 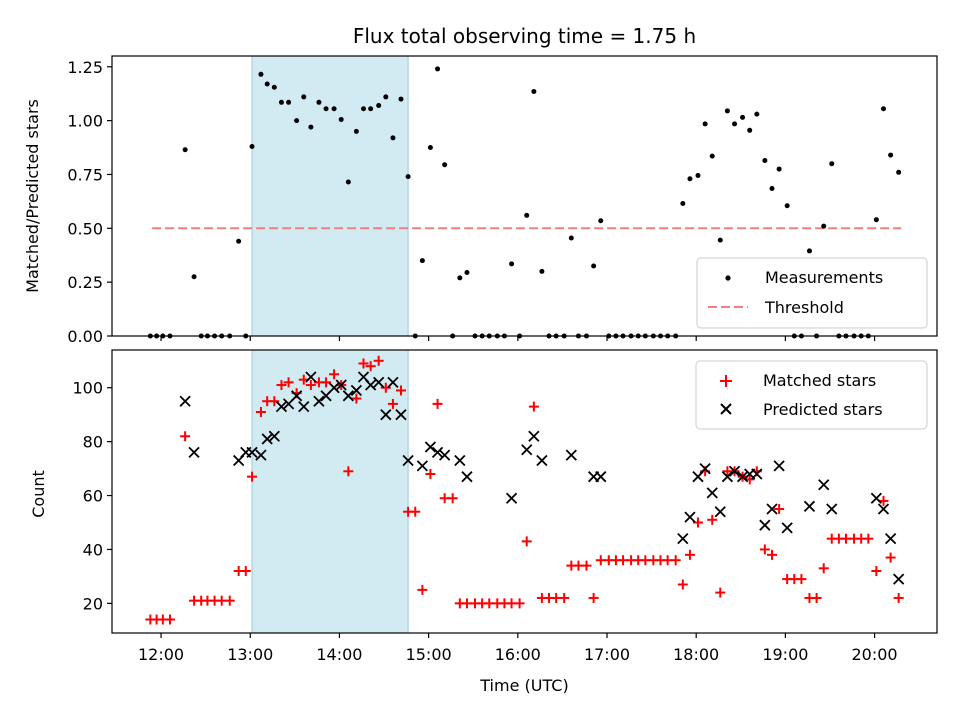 What do you see at coordinates (330, 196) in the screenshot?
I see `shaded-region` at bounding box center [330, 196].